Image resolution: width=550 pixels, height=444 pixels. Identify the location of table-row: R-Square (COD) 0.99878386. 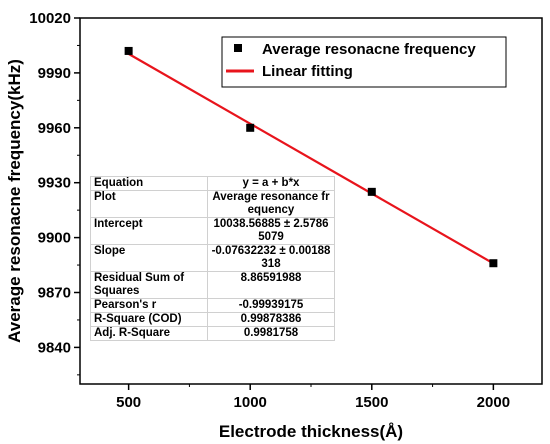
(212, 319).